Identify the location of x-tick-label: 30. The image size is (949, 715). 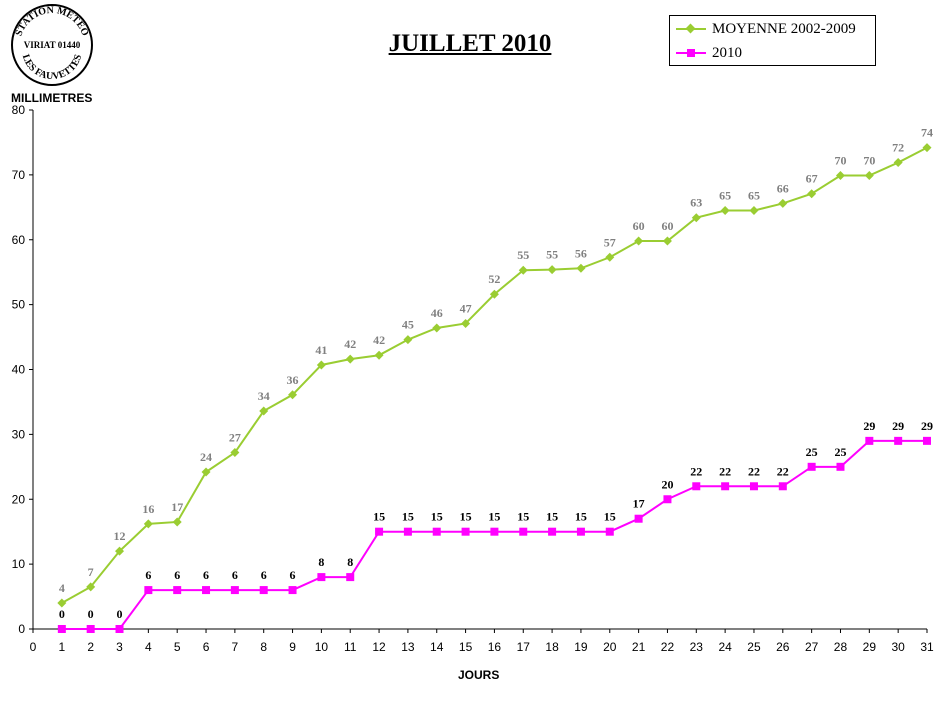
(898, 647).